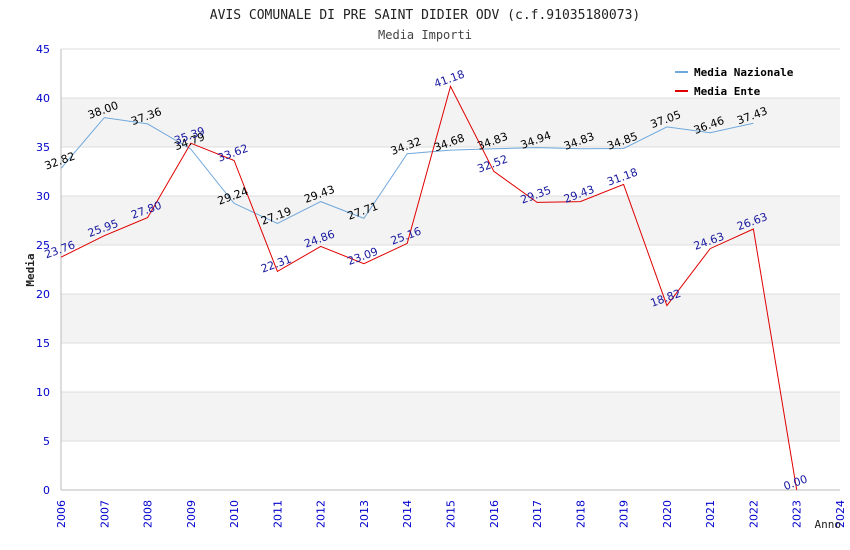 The width and height of the screenshot is (850, 550). What do you see at coordinates (46, 441) in the screenshot?
I see `y-tick-label: 5` at bounding box center [46, 441].